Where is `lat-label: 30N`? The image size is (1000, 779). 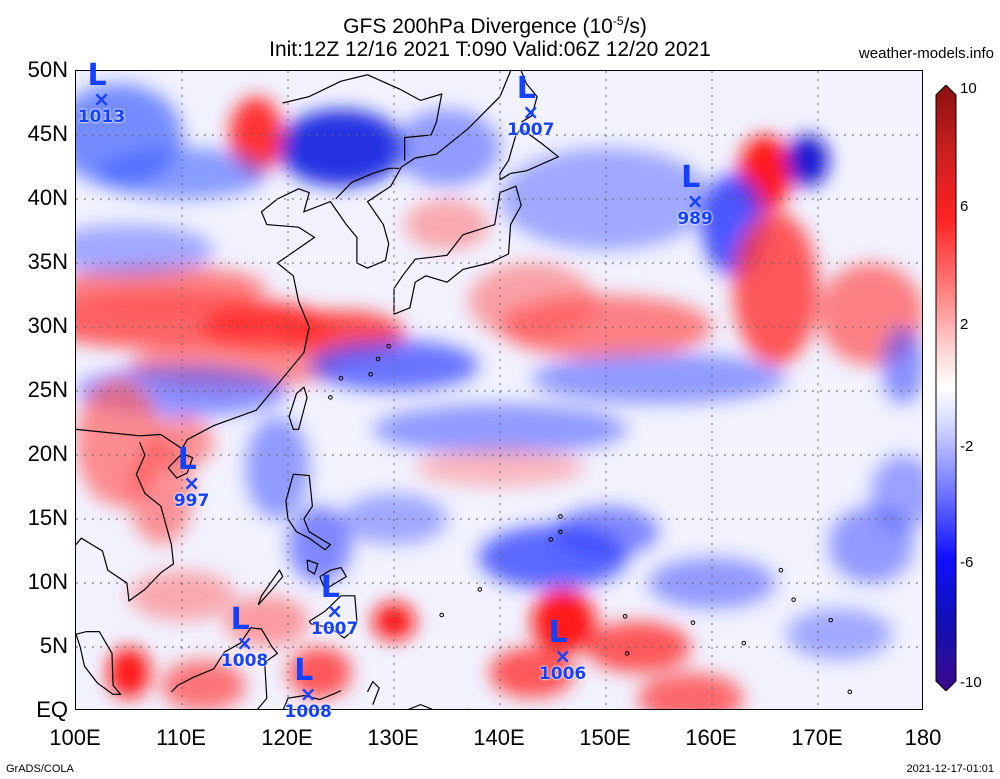 lat-label: 30N is located at coordinates (47, 325).